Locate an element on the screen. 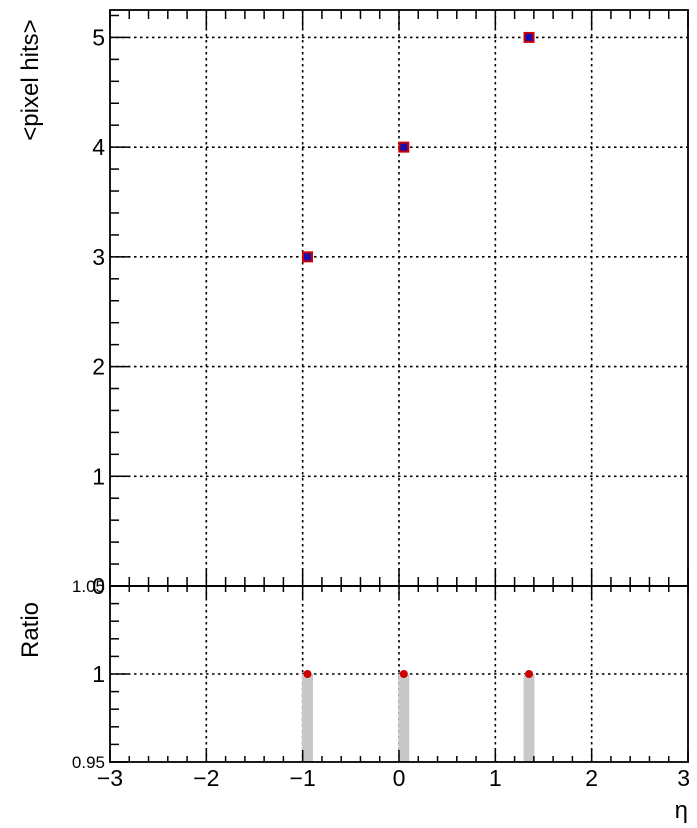  ratio-x-tick-label: −3 is located at coordinates (110, 778).